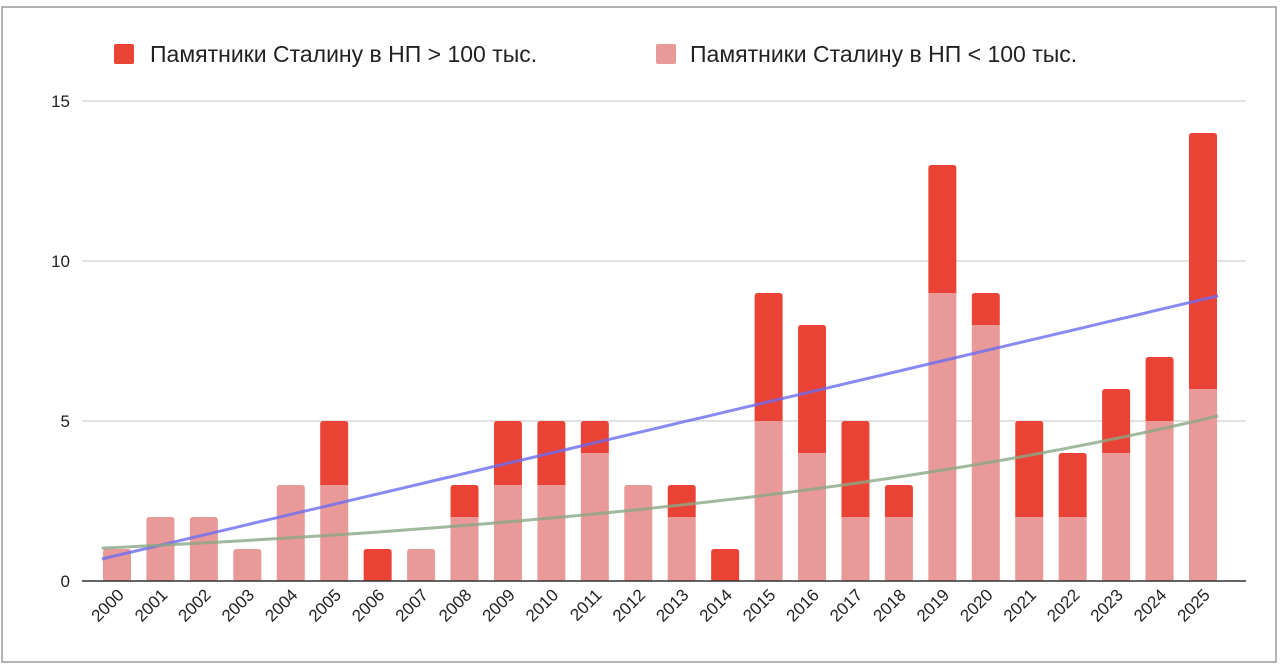 This screenshot has width=1280, height=667. What do you see at coordinates (65, 421) in the screenshot?
I see `y-tick-label: 5` at bounding box center [65, 421].